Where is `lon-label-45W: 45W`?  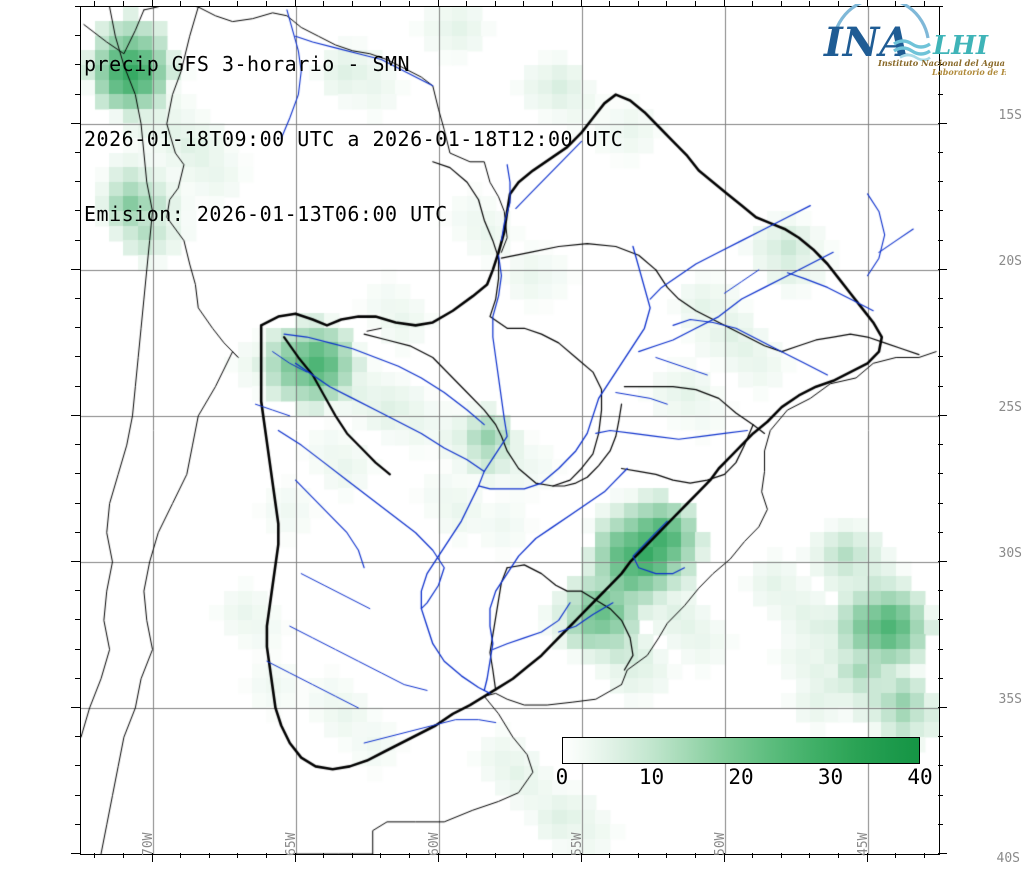 lon-label-45W: 45W is located at coordinates (863, 844).